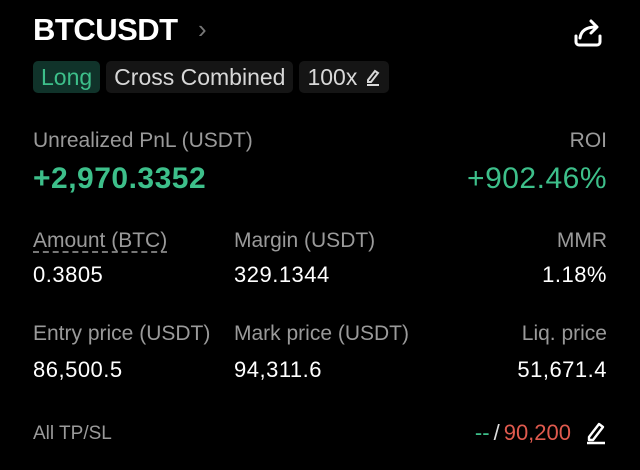  Describe the element at coordinates (122, 333) in the screenshot. I see `entry-price-label: Entry price (USDT)` at that location.